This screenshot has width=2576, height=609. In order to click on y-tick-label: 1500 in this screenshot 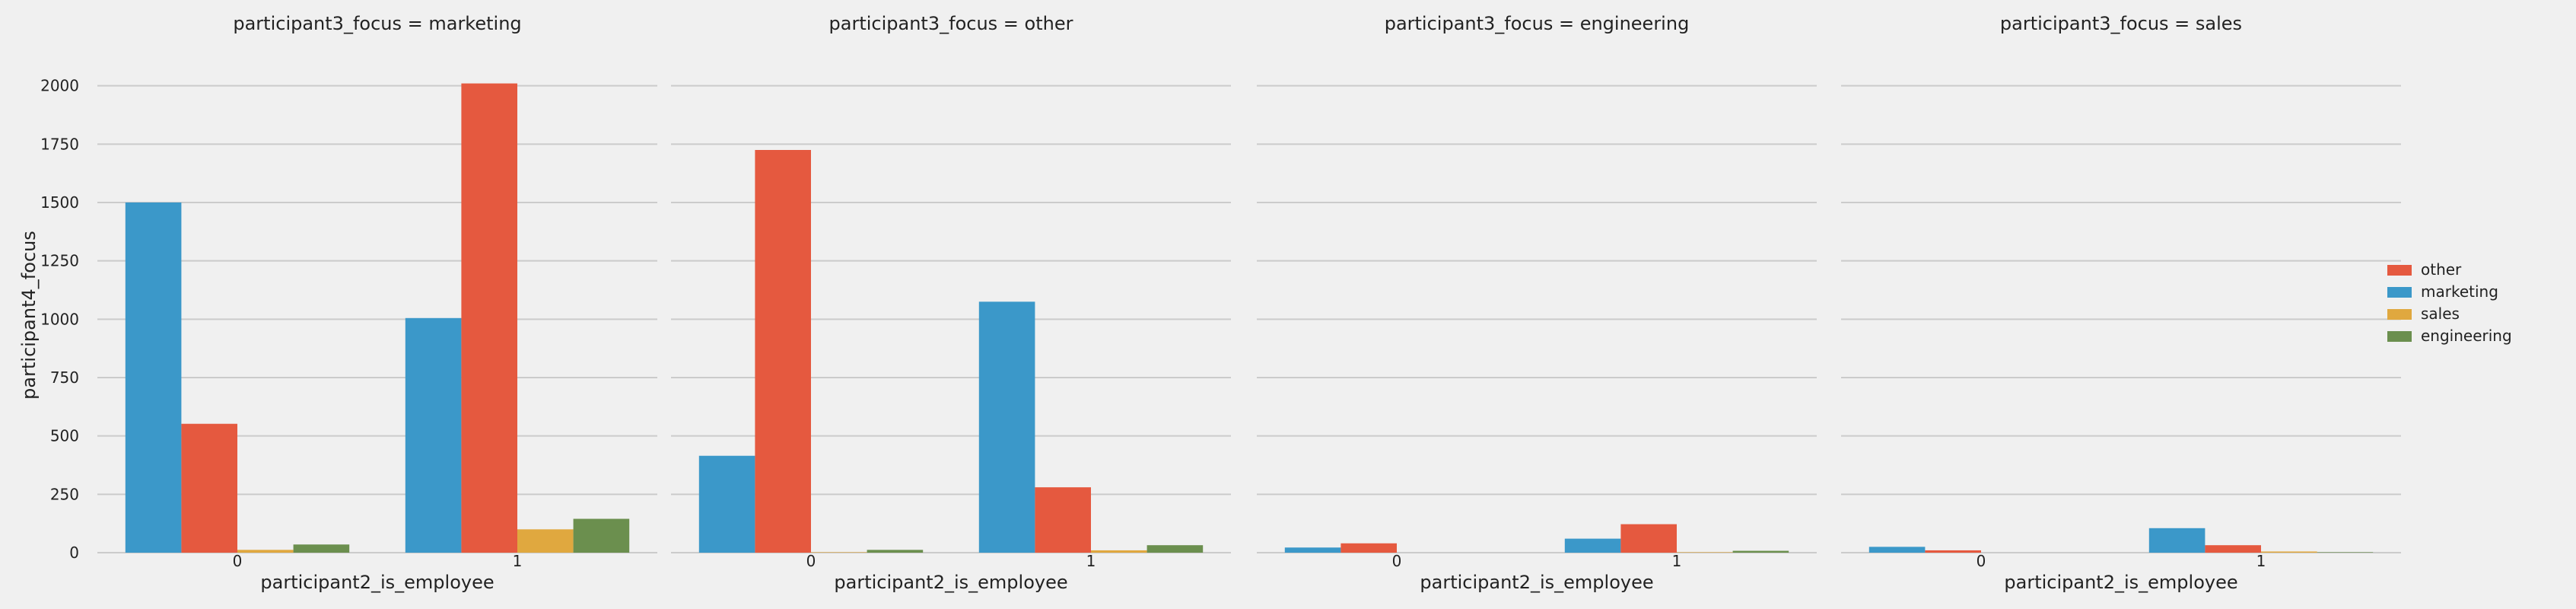, I will do `click(59, 202)`.